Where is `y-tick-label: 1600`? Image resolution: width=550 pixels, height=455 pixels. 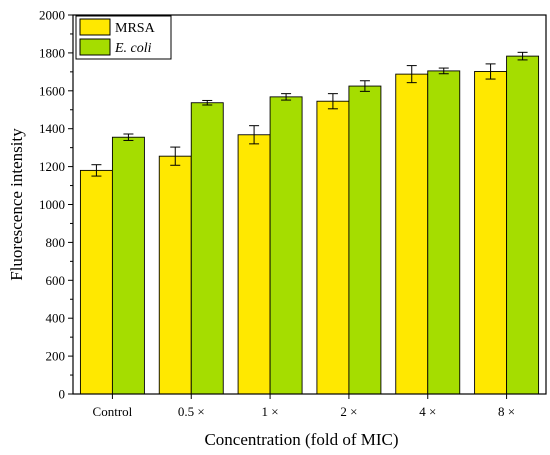
y-tick-label: 1600 is located at coordinates (52, 90).